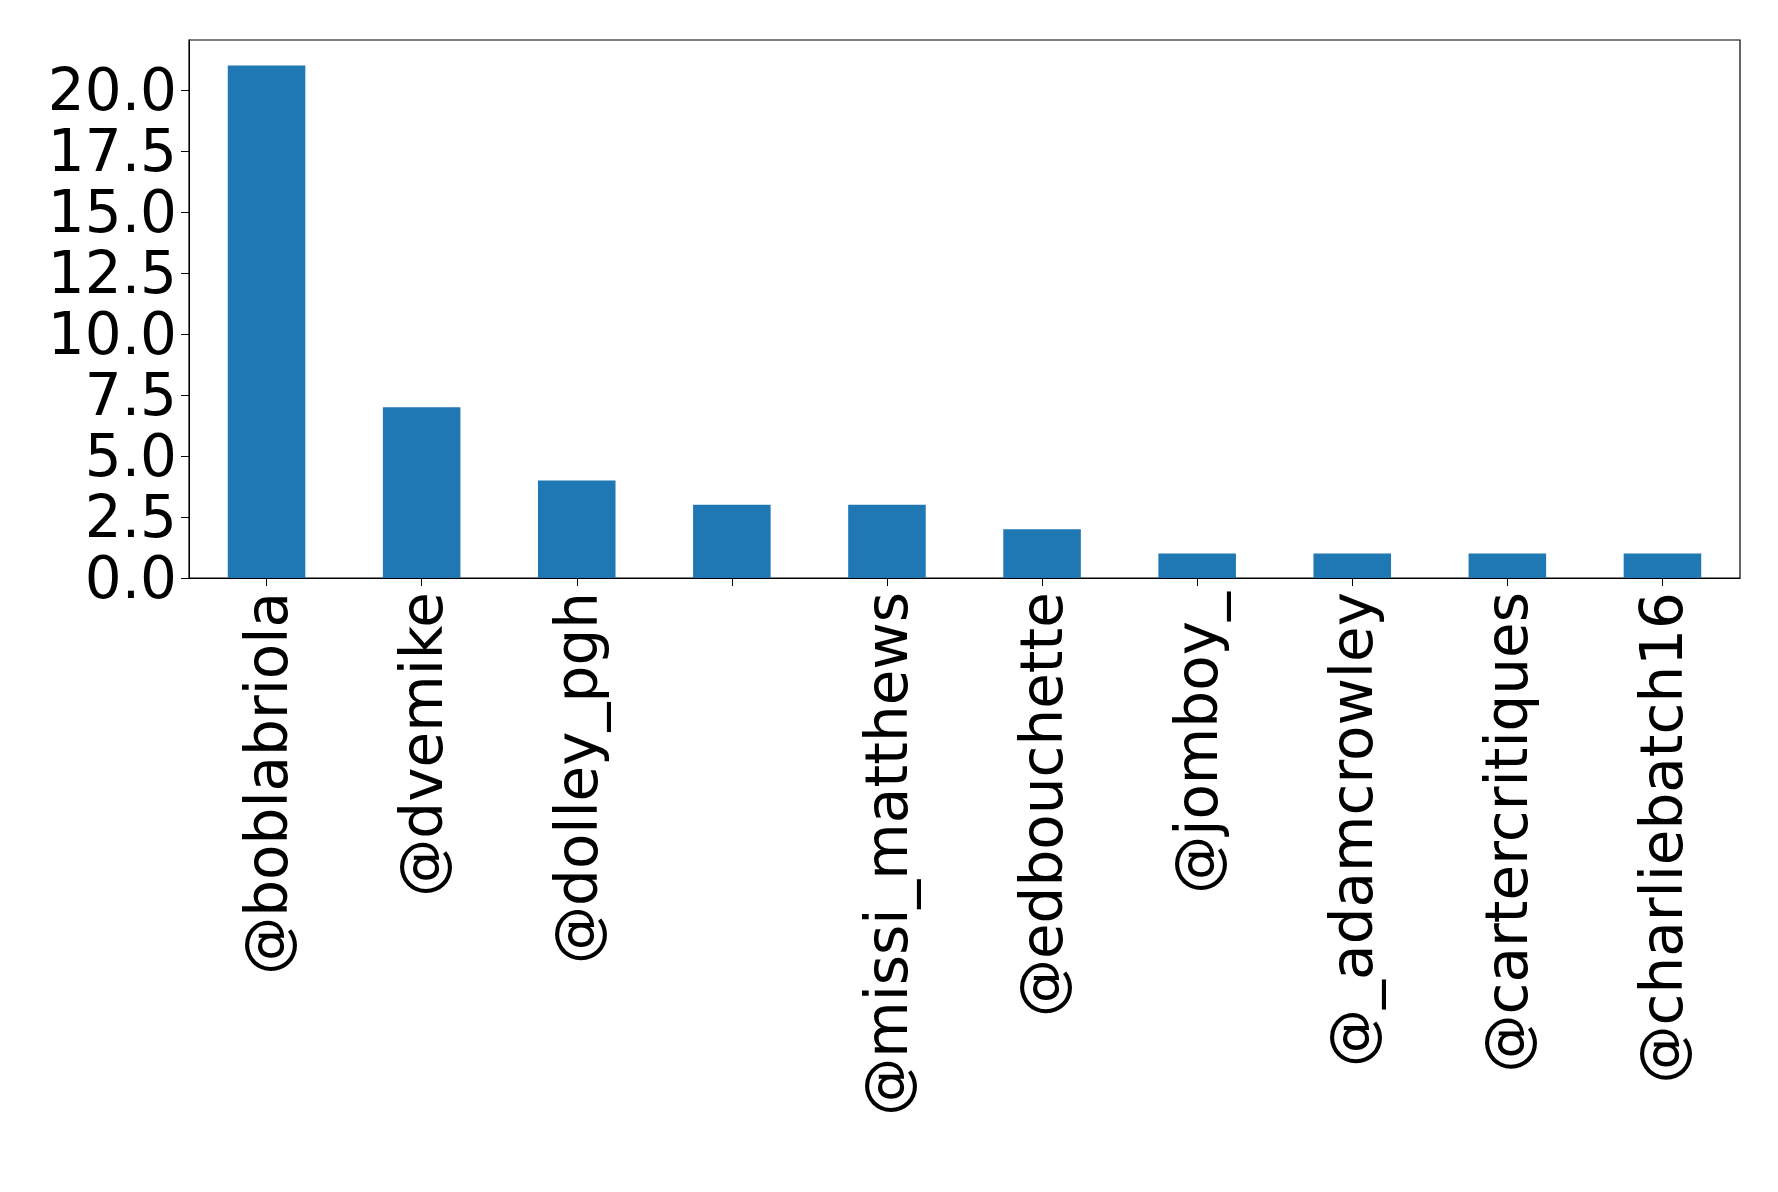  Describe the element at coordinates (576, 778) in the screenshot. I see `x-tick-label: @dolley_pgh` at that location.